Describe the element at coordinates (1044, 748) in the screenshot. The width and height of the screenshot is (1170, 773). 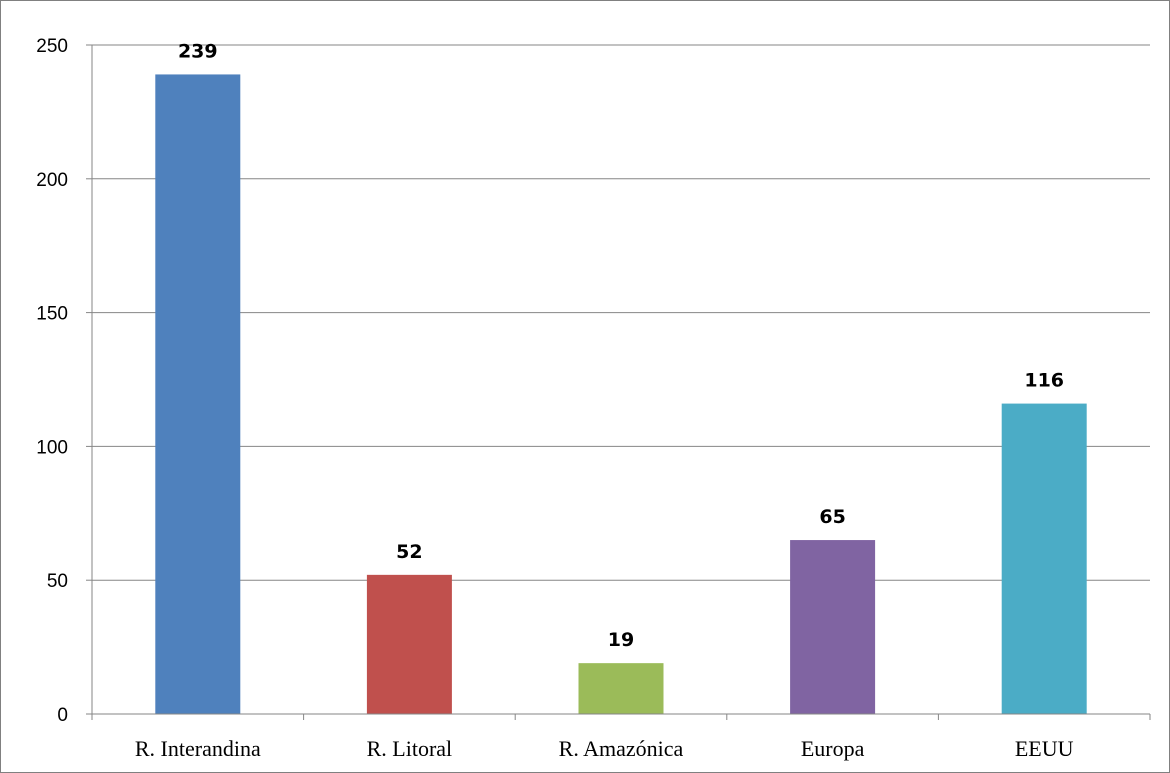
I see `x-tick-label: EEUU` at that location.